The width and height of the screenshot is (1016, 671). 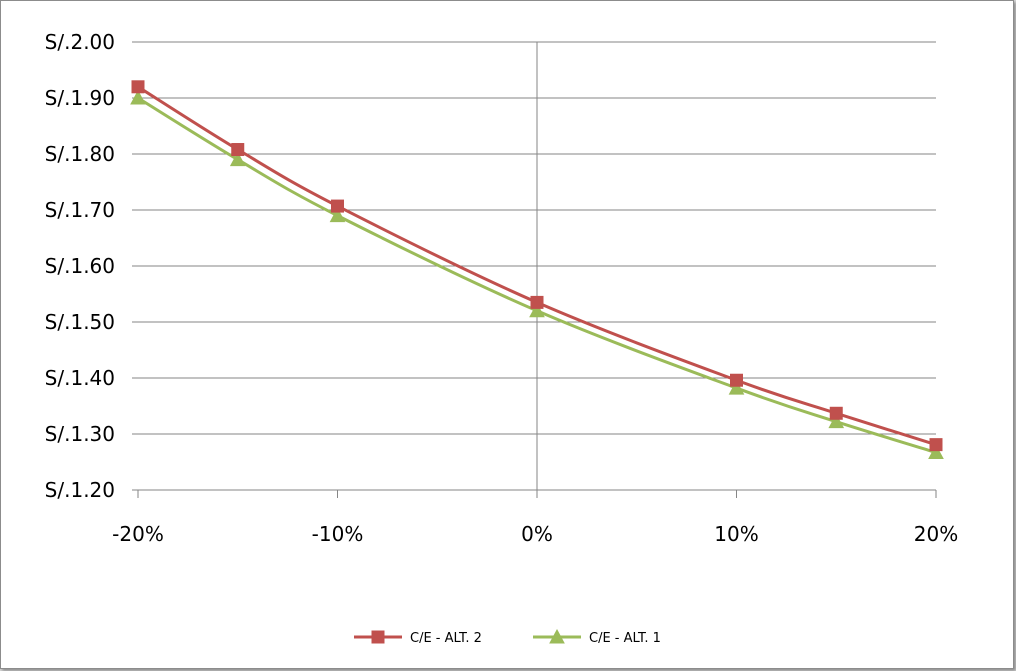 I want to click on y-tick-label: S/.2.00, so click(x=80, y=42).